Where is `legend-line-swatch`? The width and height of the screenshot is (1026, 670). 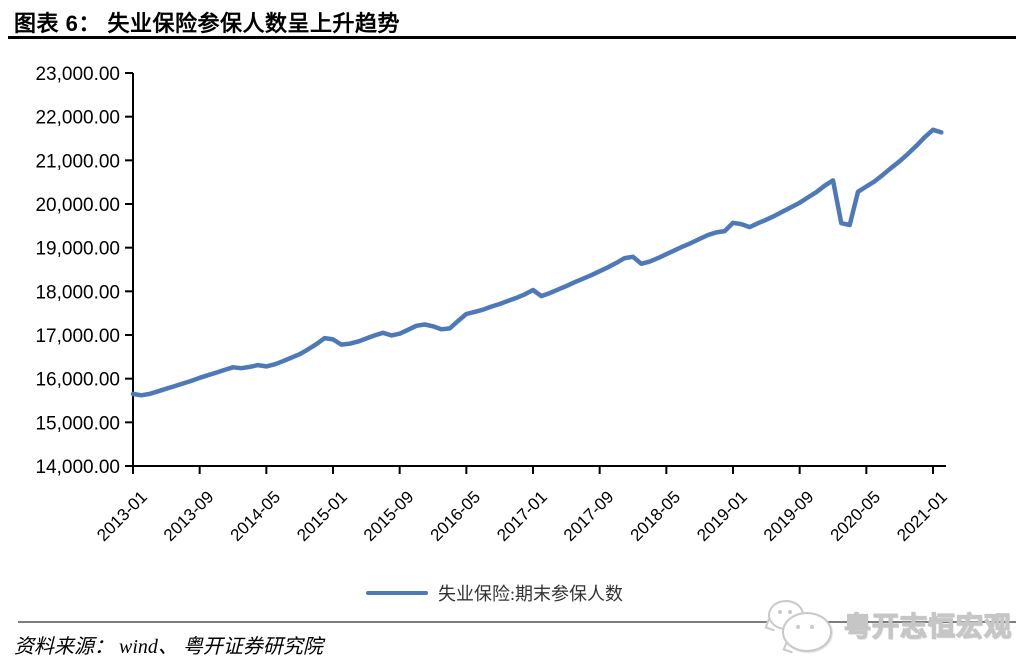 legend-line-swatch is located at coordinates (397, 593).